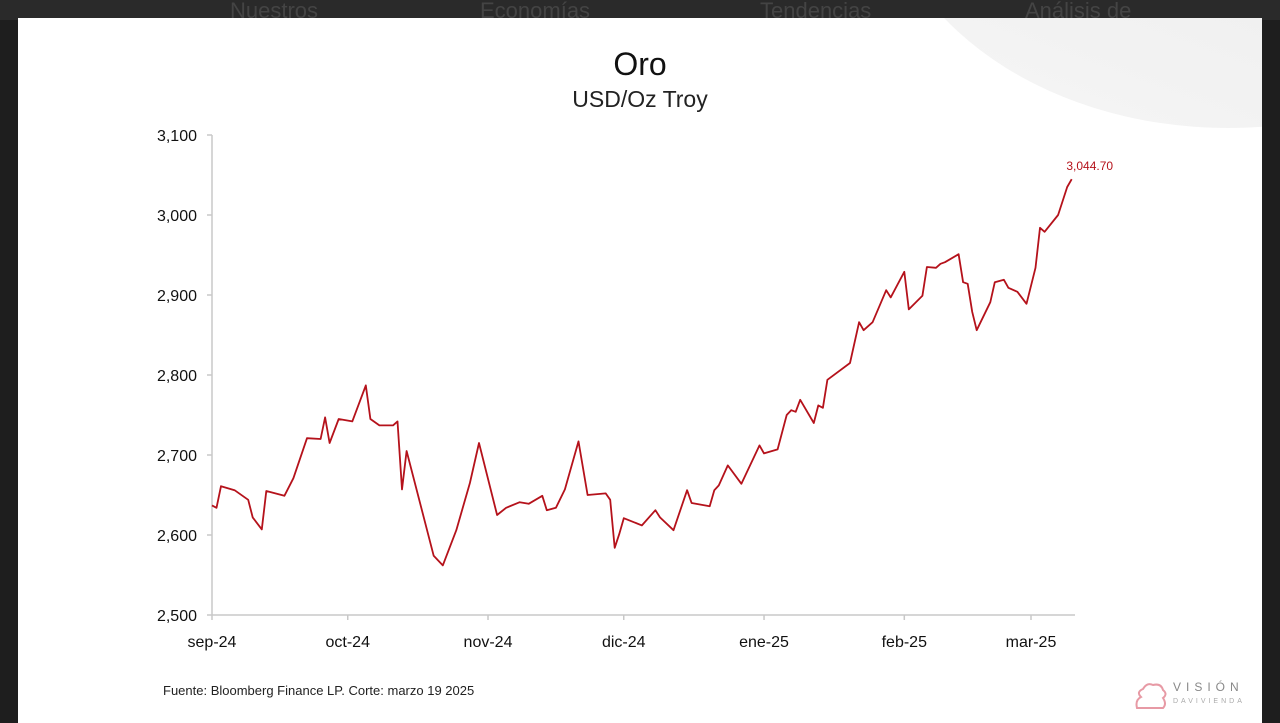 The width and height of the screenshot is (1280, 723). Describe the element at coordinates (1089, 166) in the screenshot. I see `last-value-label: 3,044.70` at that location.